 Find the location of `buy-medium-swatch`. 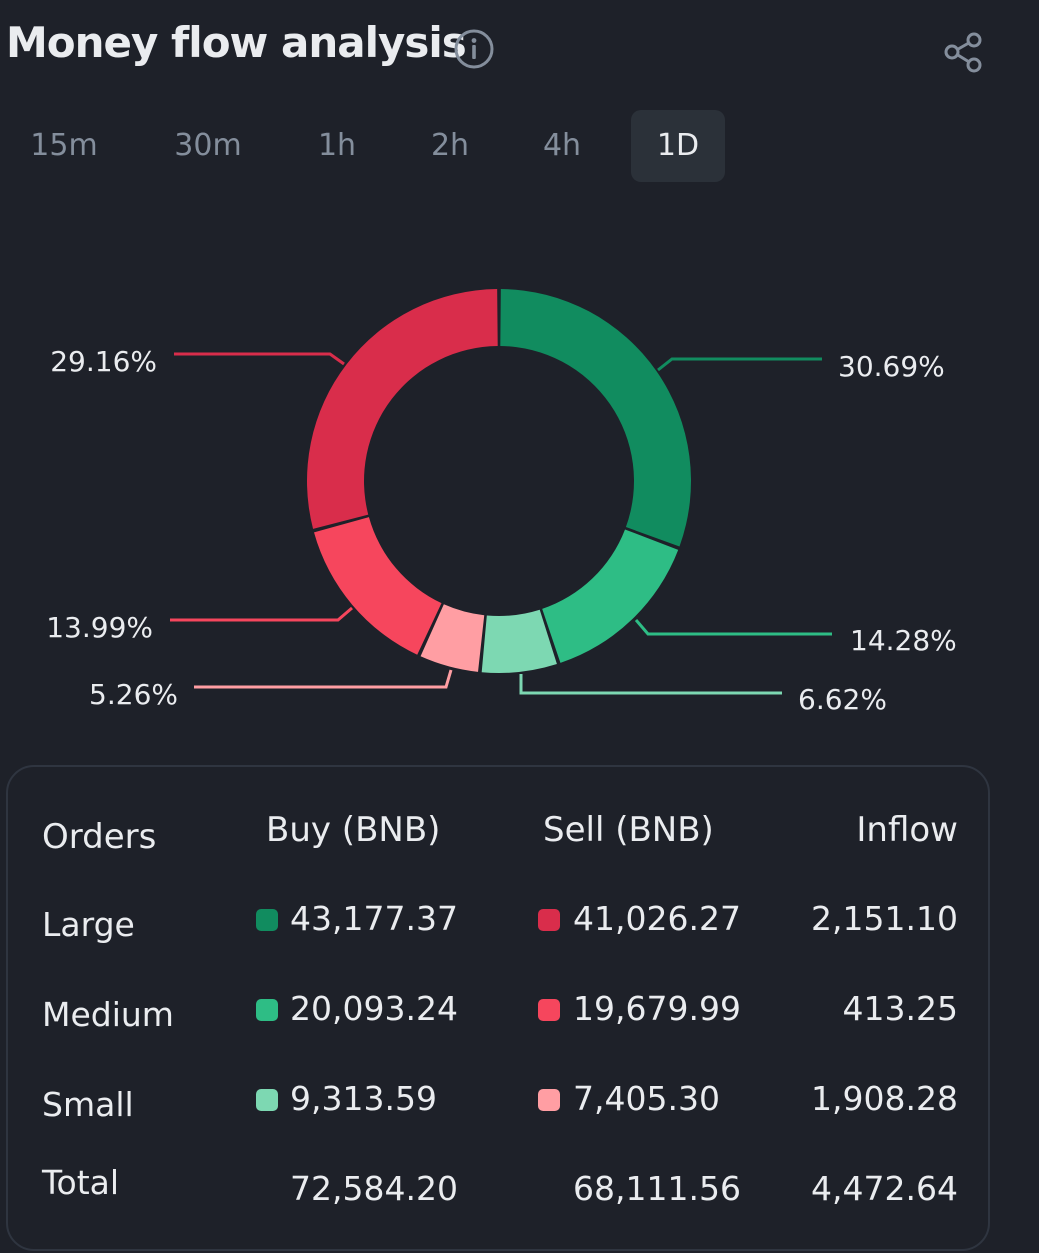

buy-medium-swatch is located at coordinates (267, 1010).